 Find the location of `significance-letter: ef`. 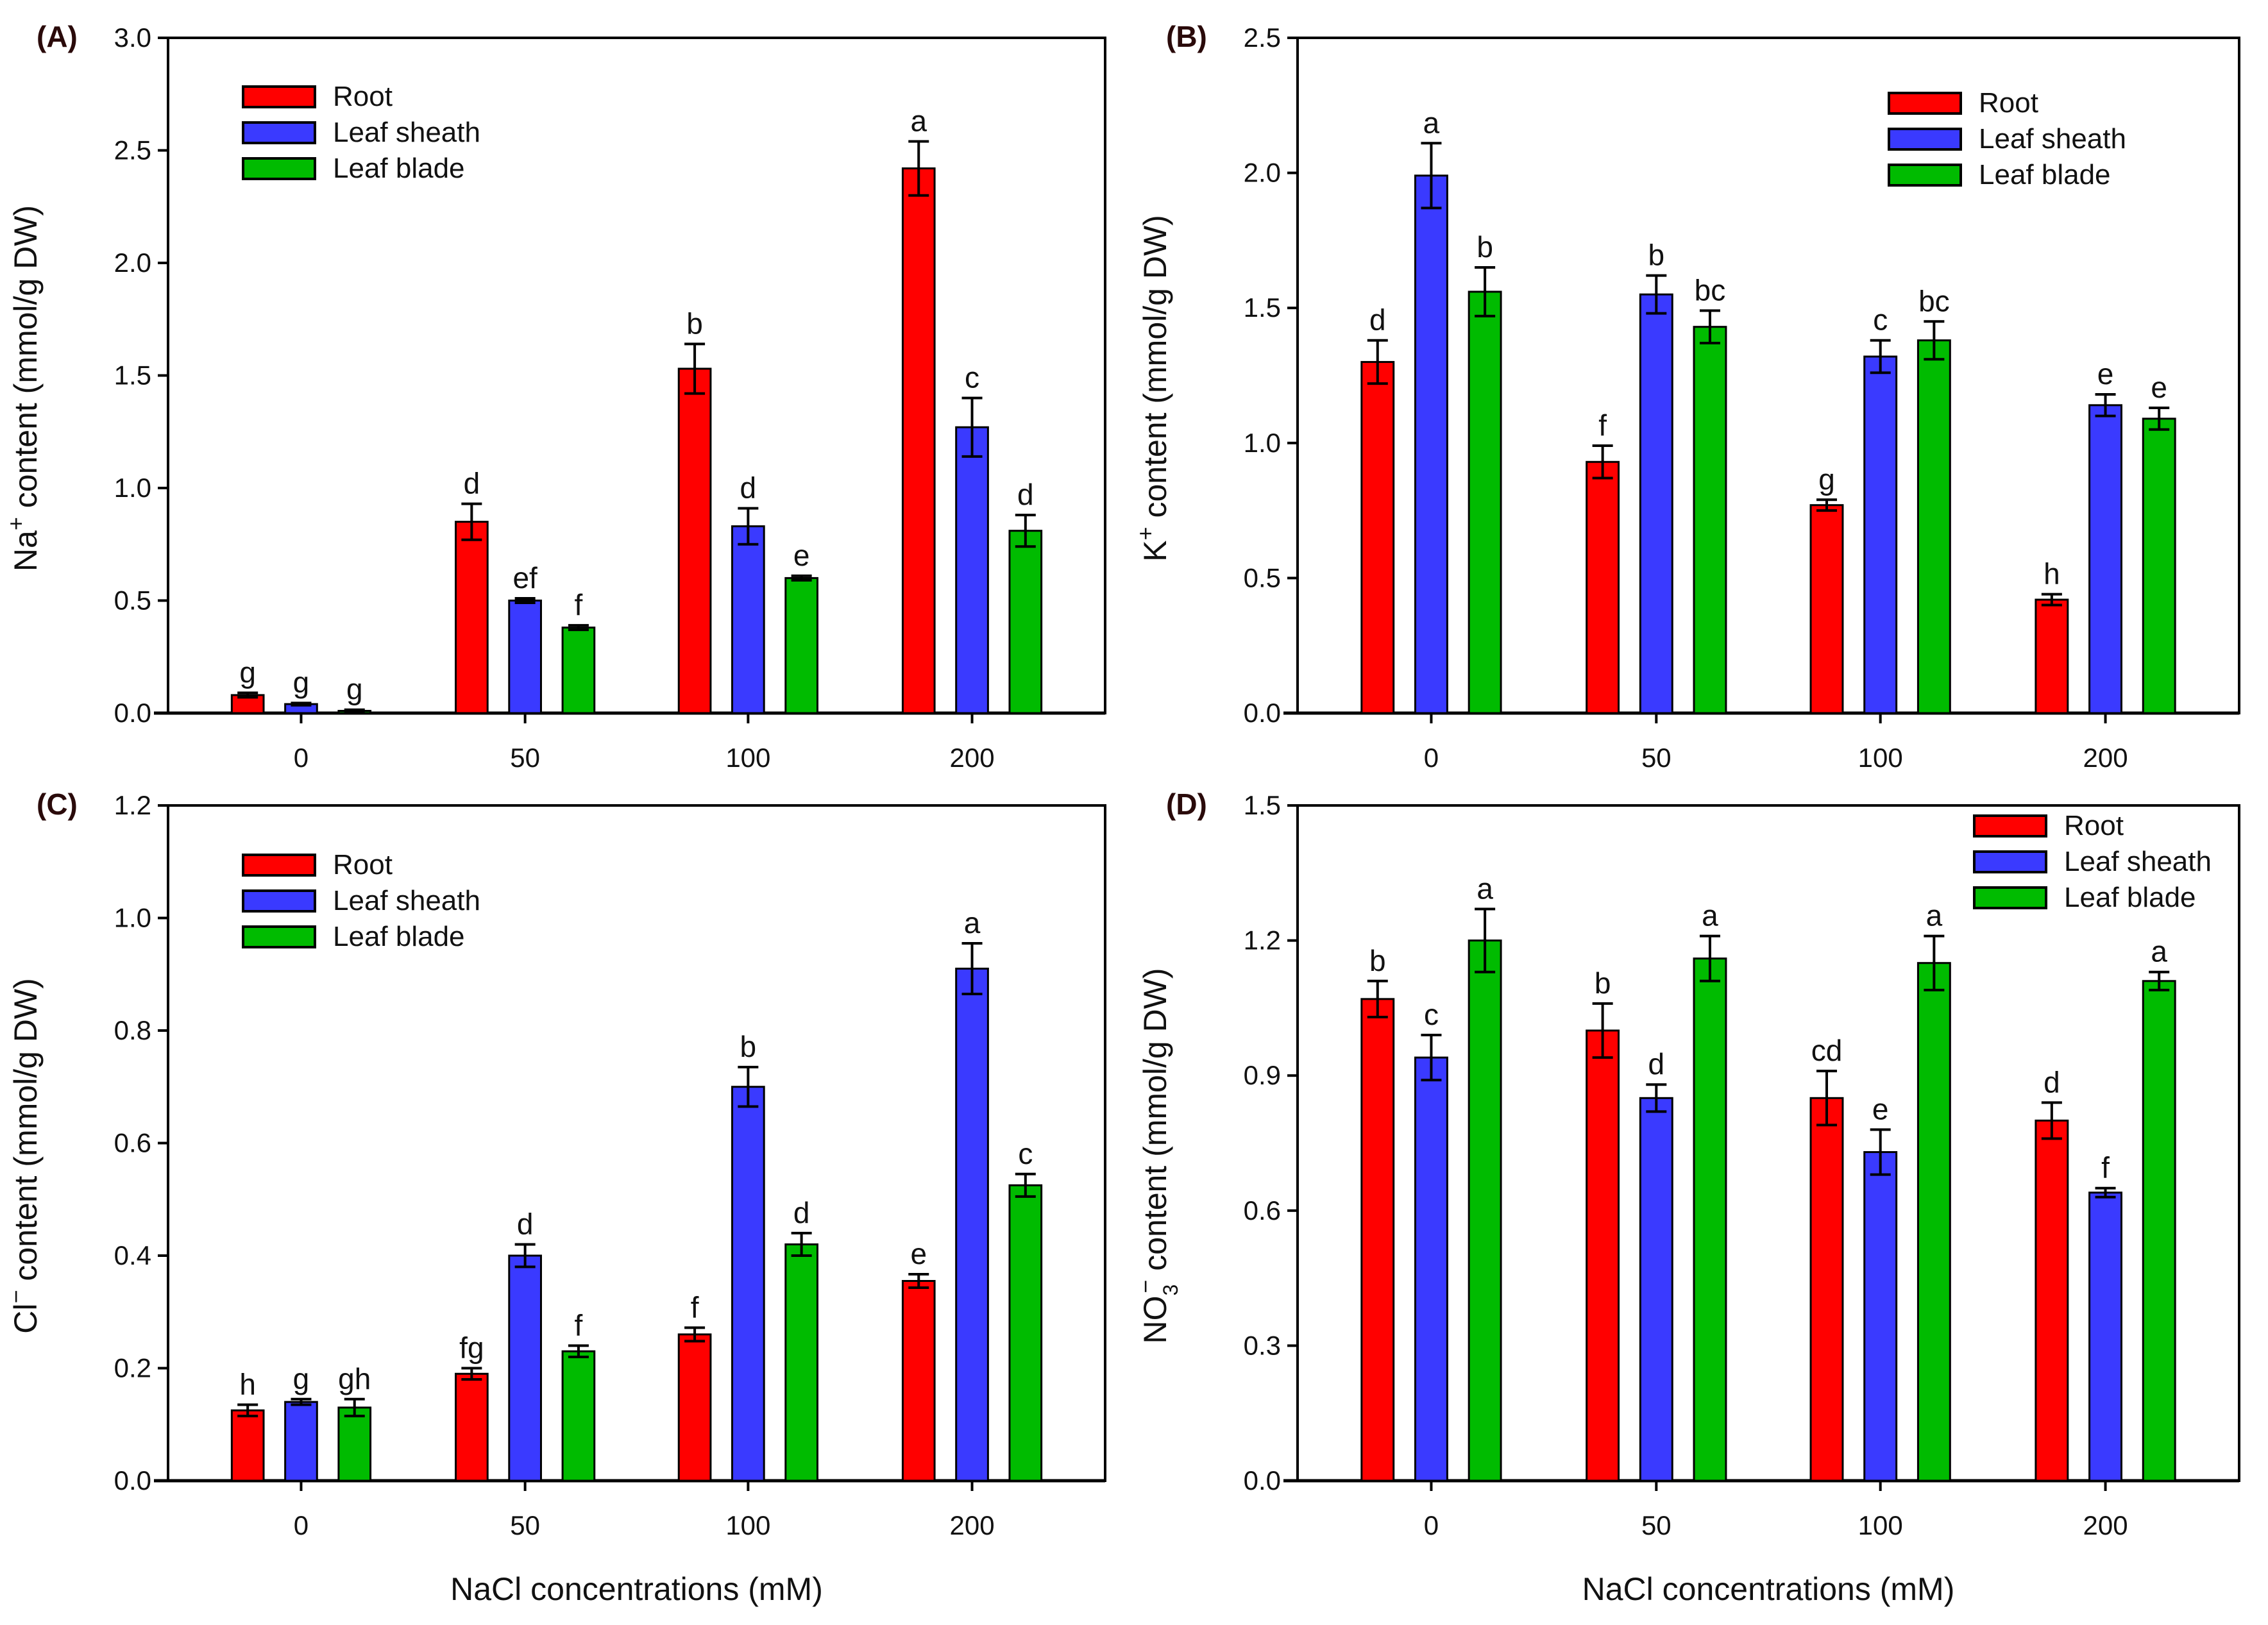

significance-letter: ef is located at coordinates (524, 577).